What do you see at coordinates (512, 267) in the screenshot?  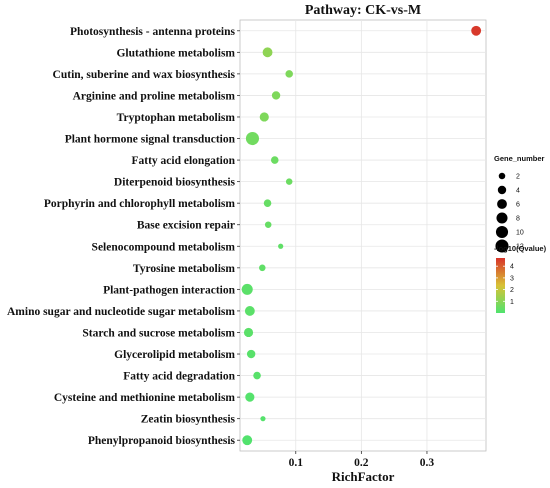 I see `colorbar-label: 4` at bounding box center [512, 267].